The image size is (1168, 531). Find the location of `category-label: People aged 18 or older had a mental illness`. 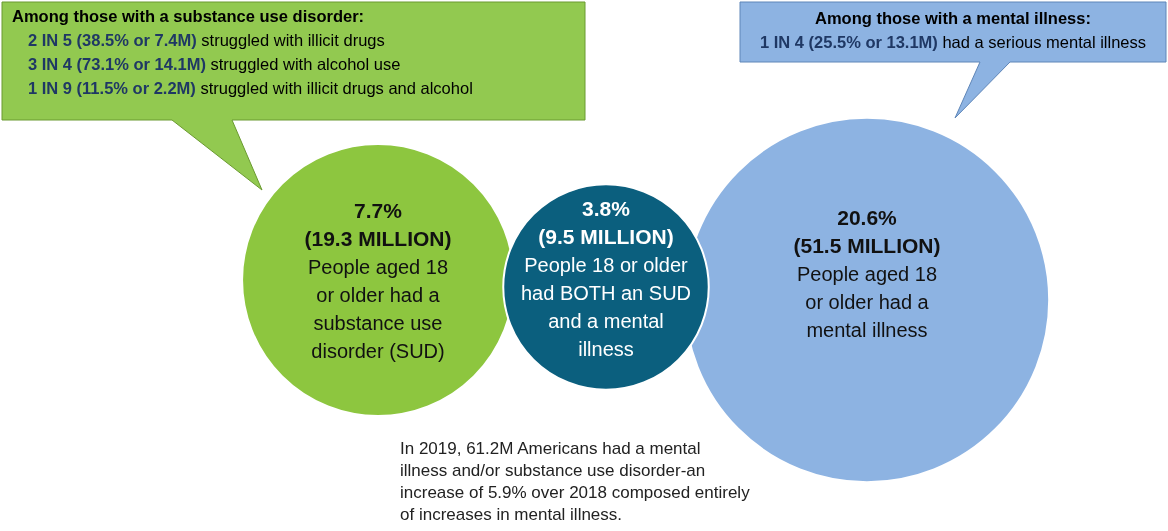

category-label: People aged 18 or older had a mental illness is located at coordinates (867, 302).